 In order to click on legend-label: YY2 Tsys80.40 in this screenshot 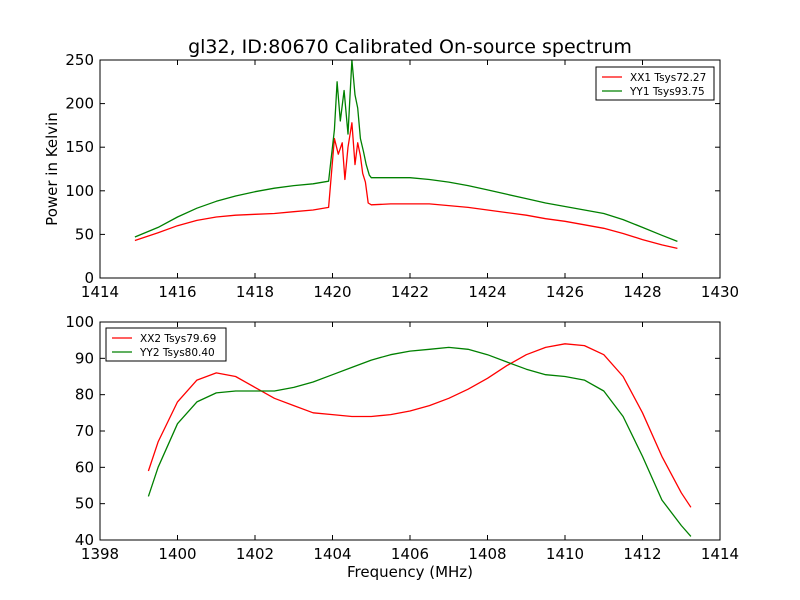, I will do `click(177, 353)`.